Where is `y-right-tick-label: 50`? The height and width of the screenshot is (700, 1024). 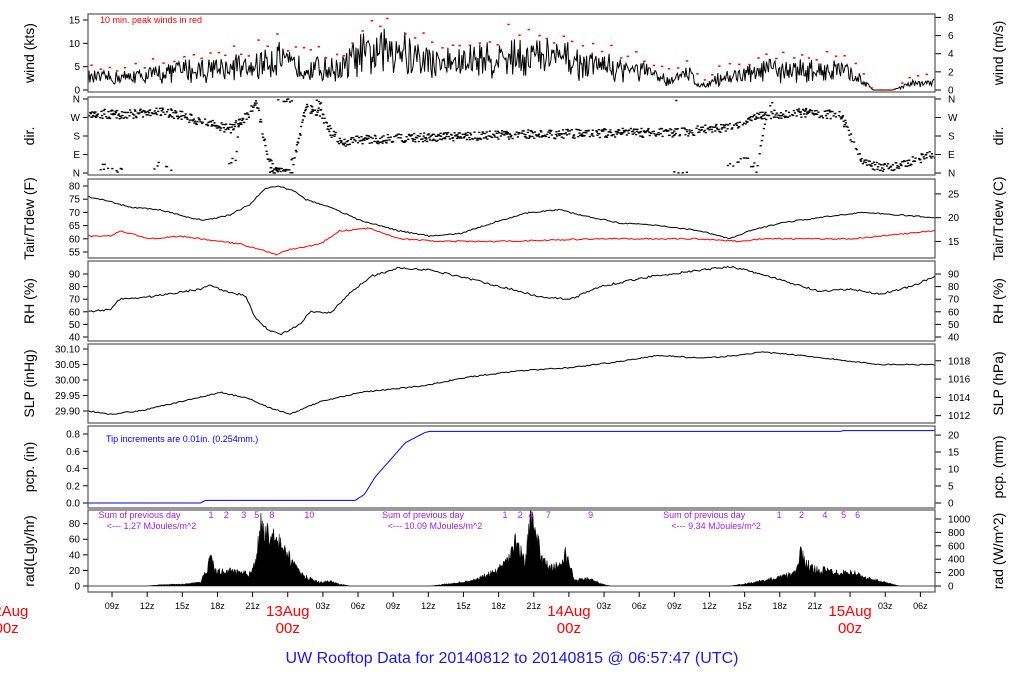
y-right-tick-label: 50 is located at coordinates (954, 325).